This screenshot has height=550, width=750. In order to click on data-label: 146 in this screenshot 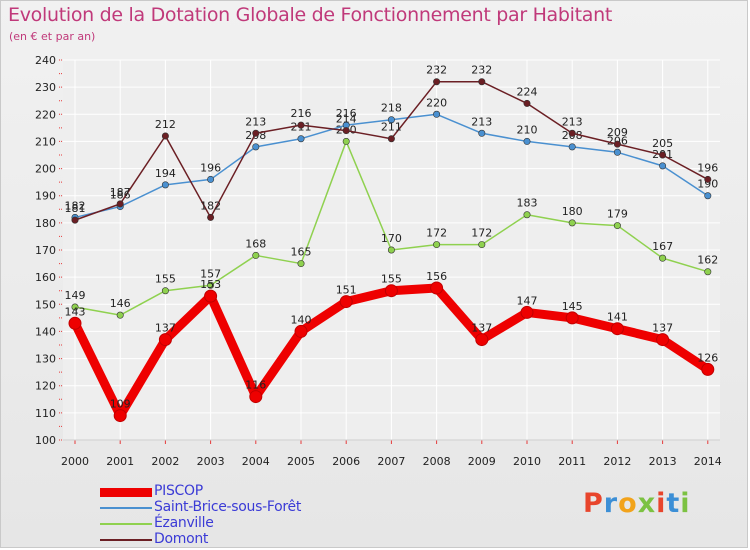, I will do `click(120, 303)`.